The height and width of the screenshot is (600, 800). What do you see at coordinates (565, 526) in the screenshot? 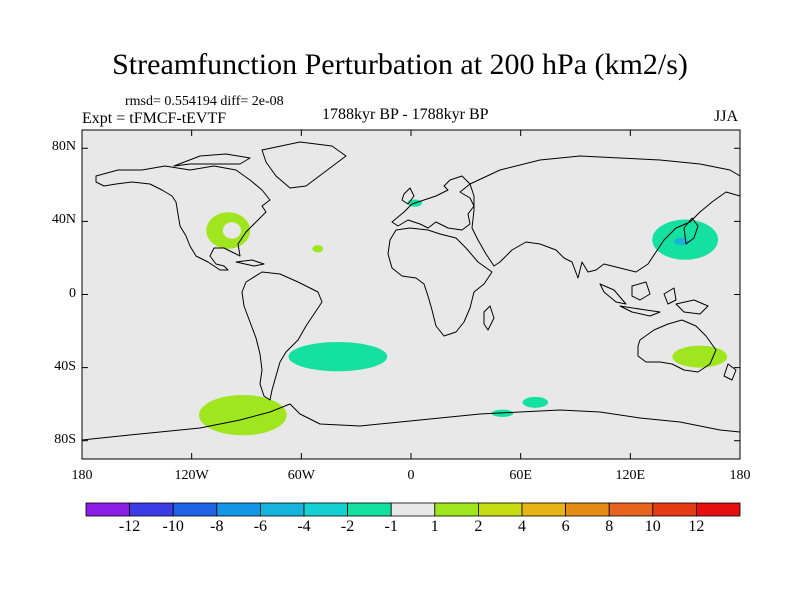
I see `colorbar-label: 6` at bounding box center [565, 526].